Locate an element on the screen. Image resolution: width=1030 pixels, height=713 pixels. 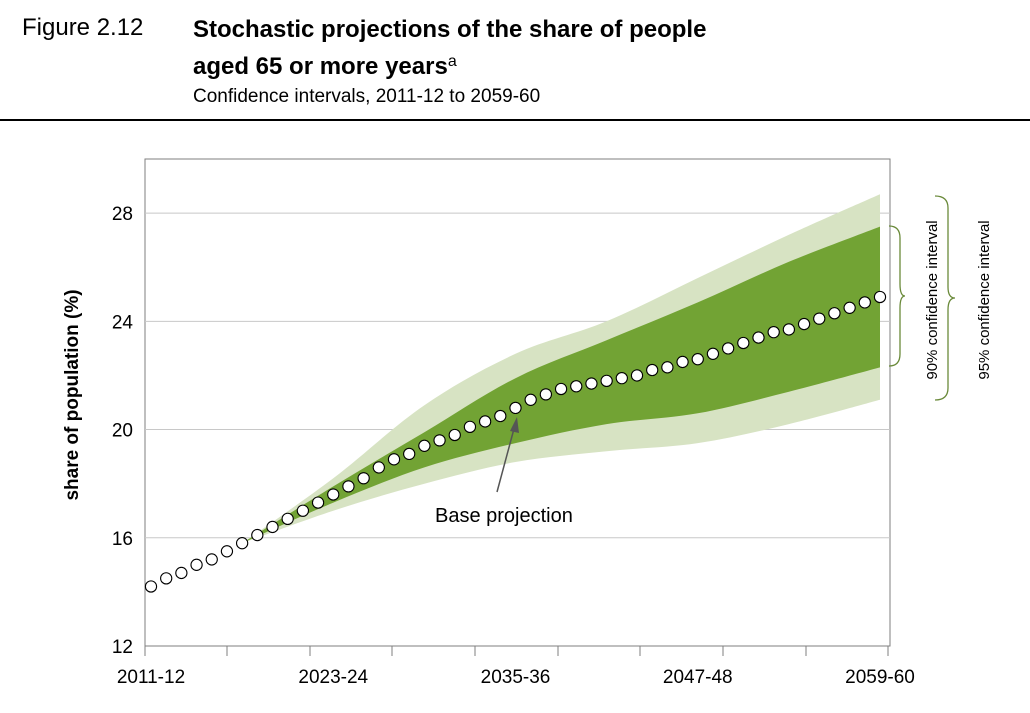
figure-title-line2: aged 65 or more years is located at coordinates (320, 66).